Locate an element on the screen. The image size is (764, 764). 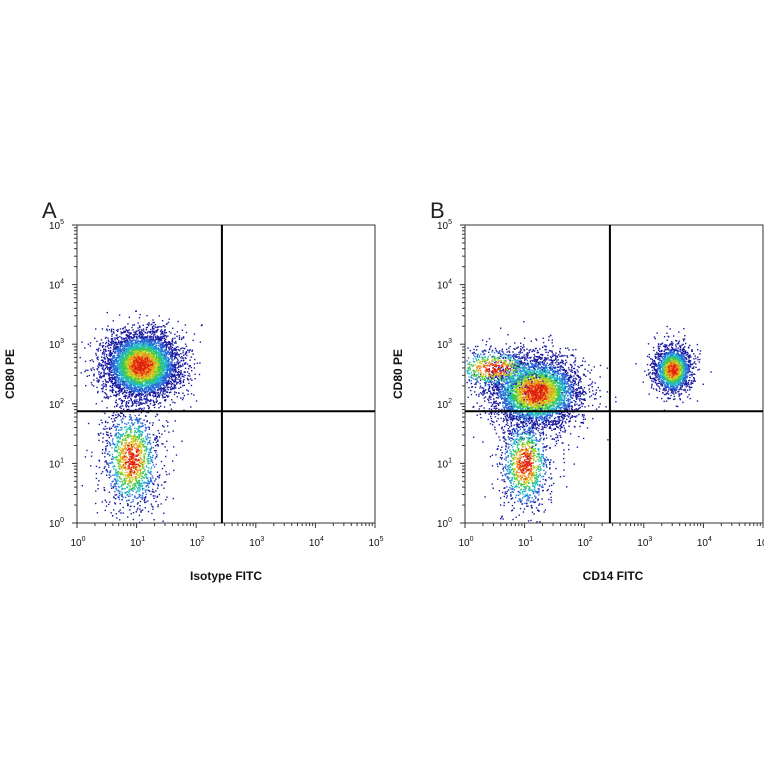
panel-a-y-ticks: 10⁰ 10¹ 10² 10³ 10⁴ 10⁵ is located at coordinates (63, 374).